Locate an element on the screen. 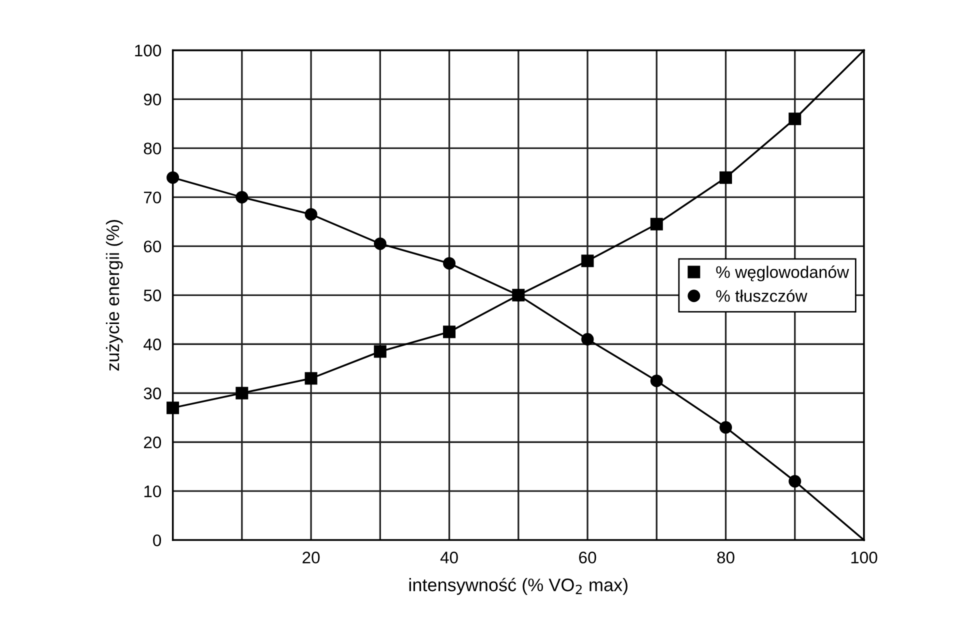 The height and width of the screenshot is (628, 960). y-tick-label: 10 is located at coordinates (153, 491).